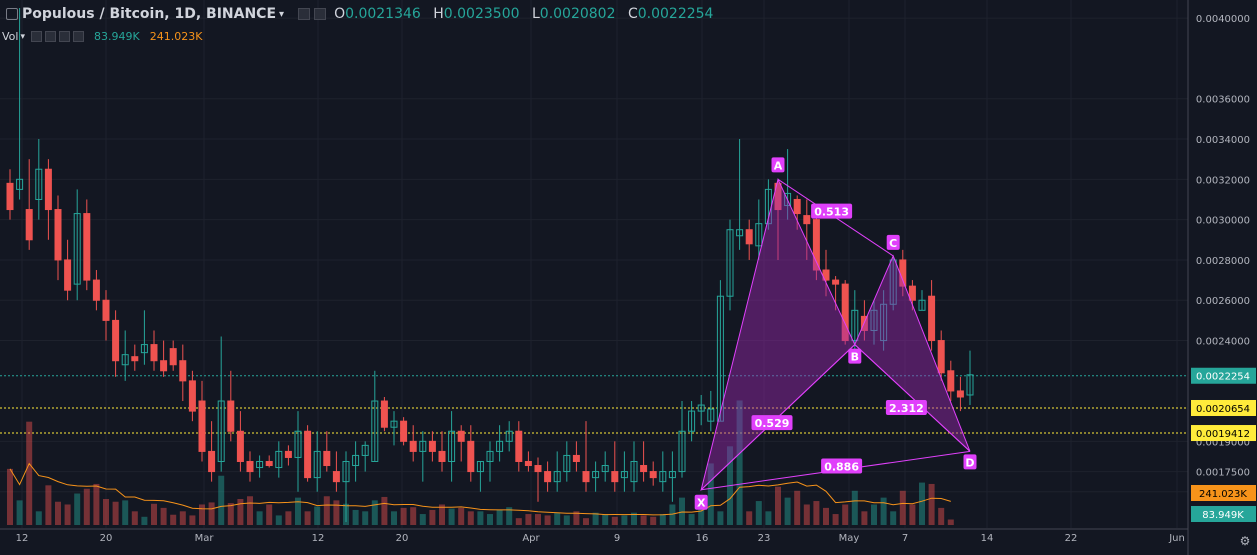 The image size is (1257, 555). I want to click on close-label: C, so click(632, 14).